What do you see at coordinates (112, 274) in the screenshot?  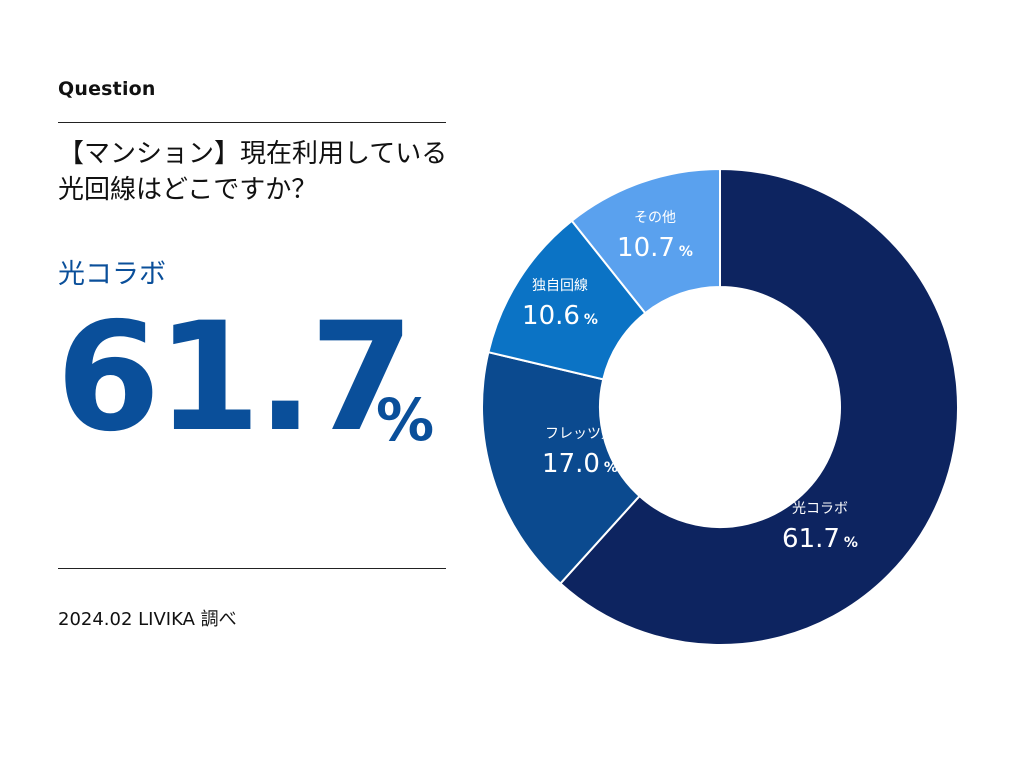 I see `highlight-label: 光コラボ` at bounding box center [112, 274].